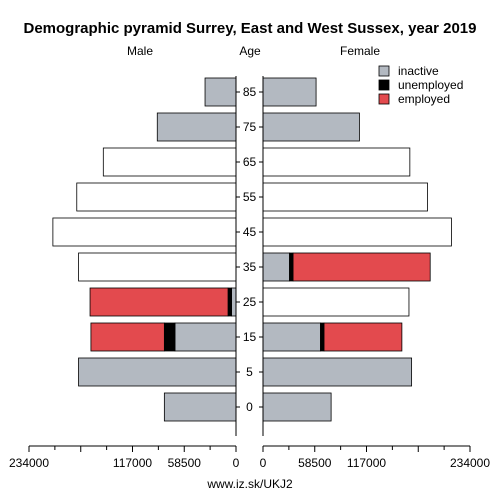  Describe the element at coordinates (418, 71) in the screenshot. I see `legend-label-inactive: inactive` at that location.